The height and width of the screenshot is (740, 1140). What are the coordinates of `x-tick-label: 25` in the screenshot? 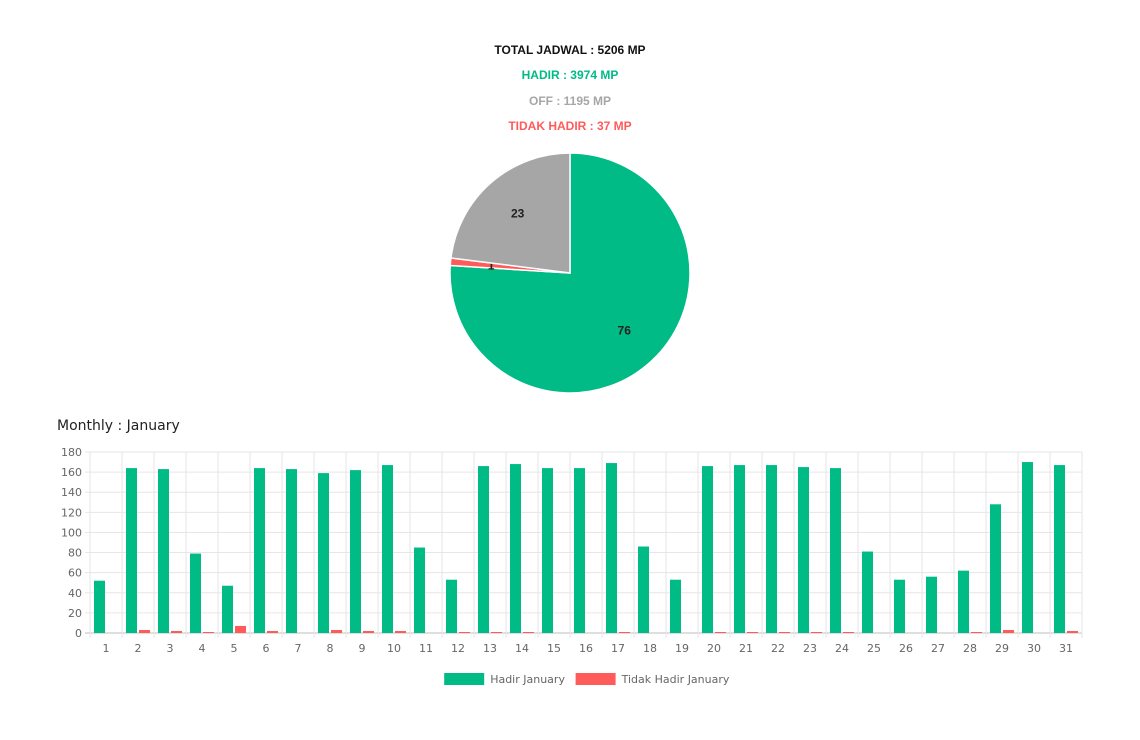 It's located at (874, 648).